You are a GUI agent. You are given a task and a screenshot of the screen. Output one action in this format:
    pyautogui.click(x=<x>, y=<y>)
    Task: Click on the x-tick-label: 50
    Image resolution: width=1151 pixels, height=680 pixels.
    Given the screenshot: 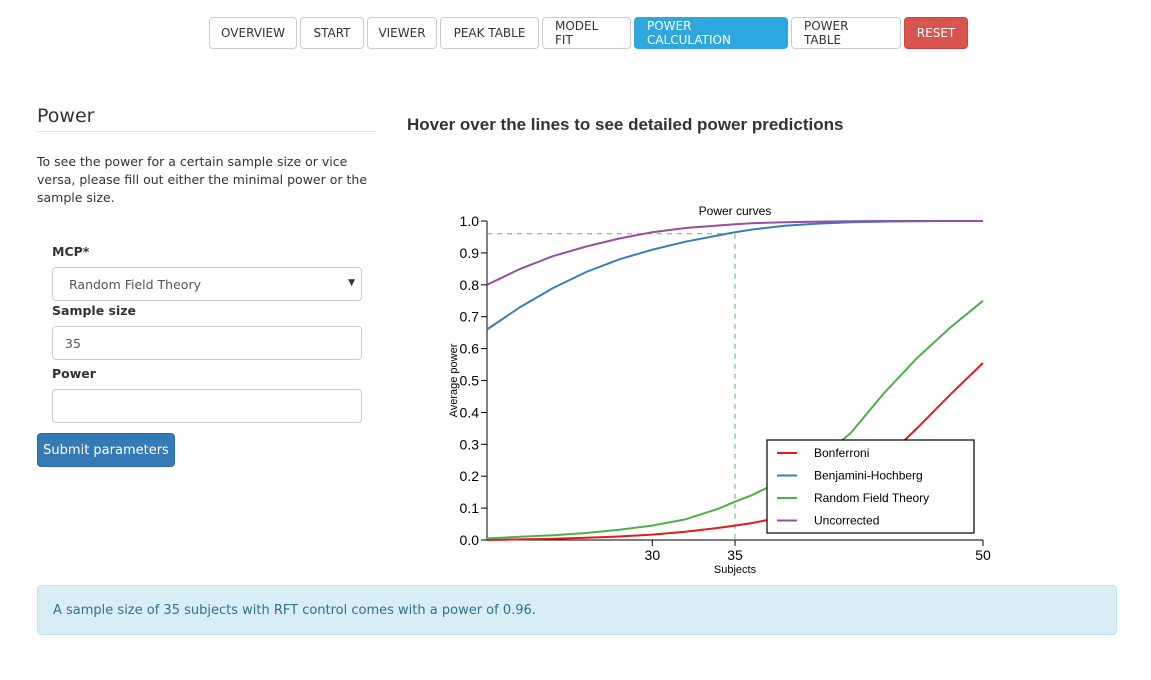 What is the action you would take?
    pyautogui.click(x=983, y=555)
    